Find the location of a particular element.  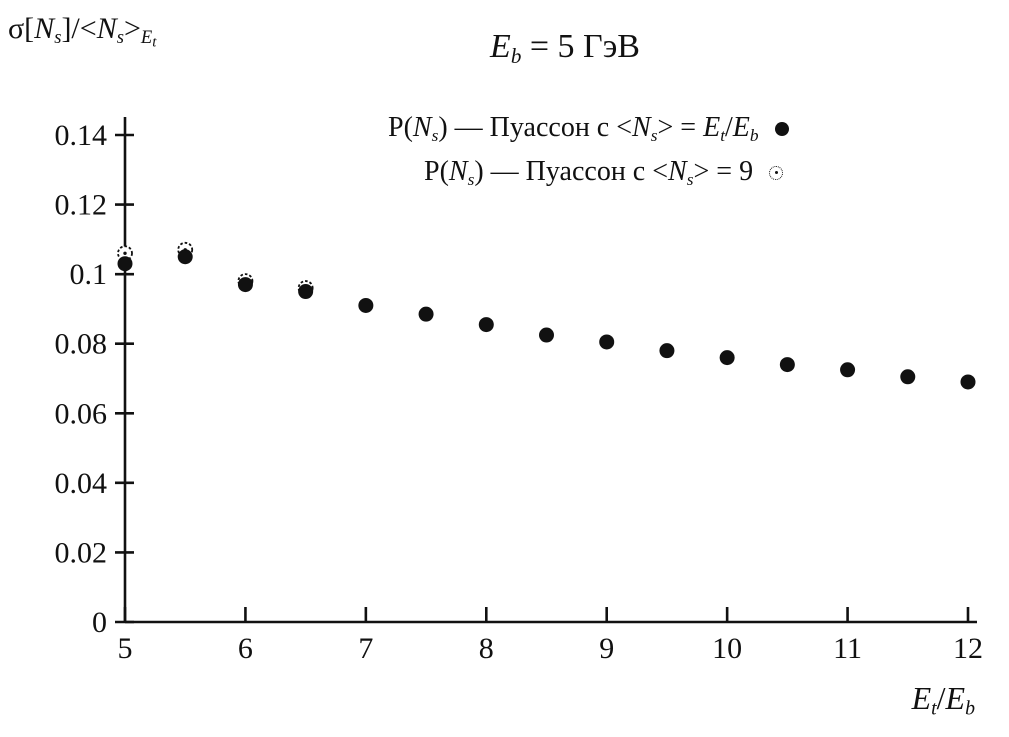

svg-text: 9 is located at coordinates (606, 648).